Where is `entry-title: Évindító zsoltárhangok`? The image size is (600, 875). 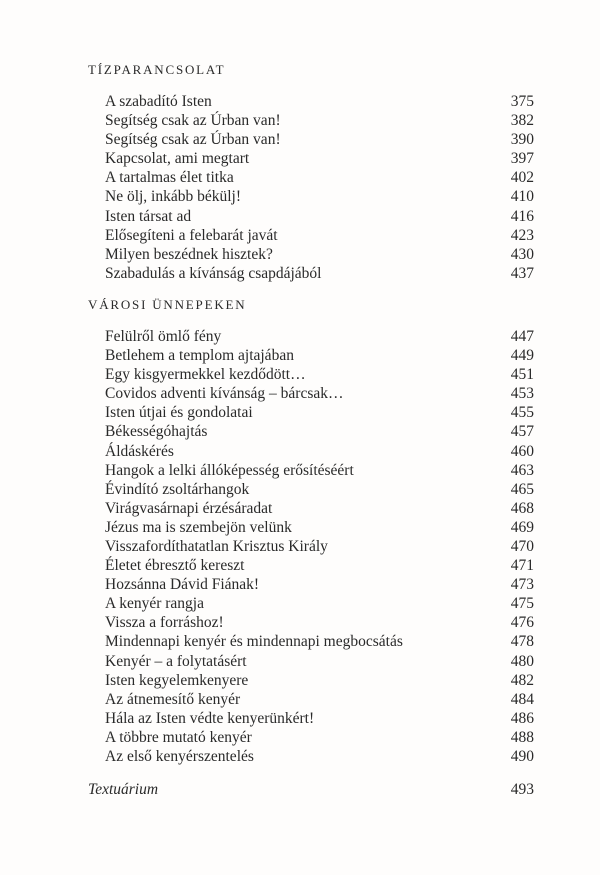 entry-title: Évindító zsoltárhangok is located at coordinates (177, 489).